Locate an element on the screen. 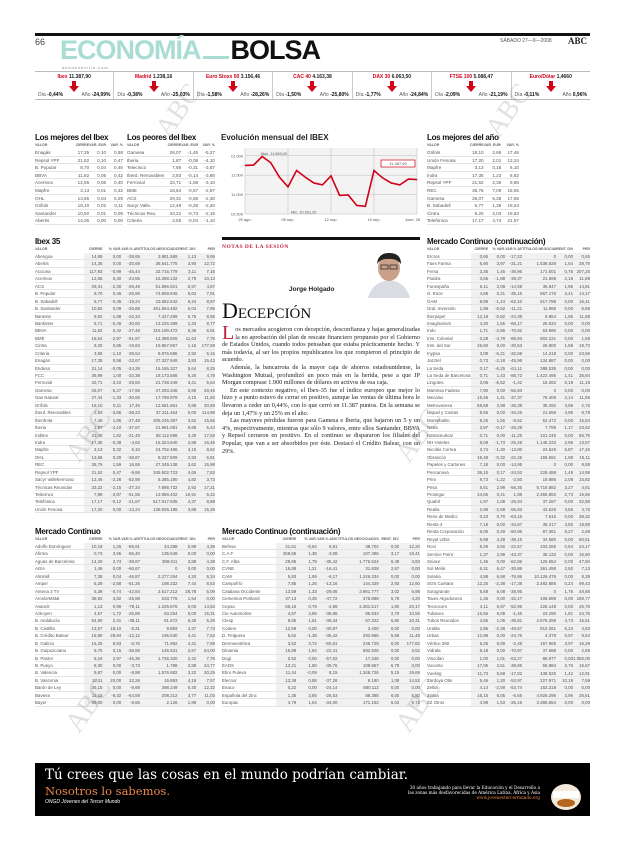 The image size is (620, 847). table-cell: 0,52 is located at coordinates (286, 657).